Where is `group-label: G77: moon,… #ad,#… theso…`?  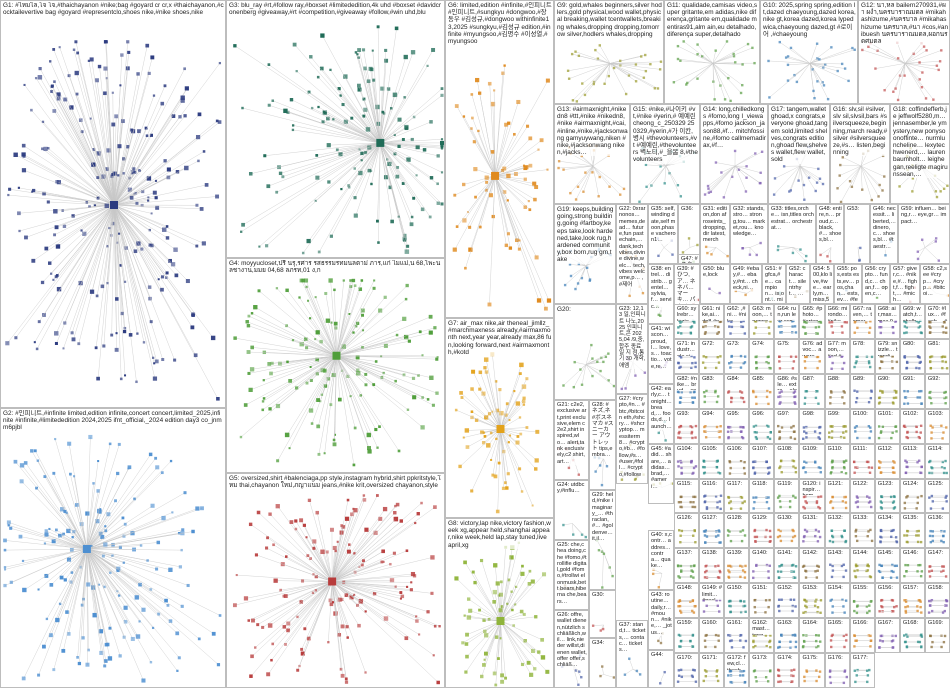
group-label: G77: moon,… #ad,#… theso… is located at coordinates (837, 348).